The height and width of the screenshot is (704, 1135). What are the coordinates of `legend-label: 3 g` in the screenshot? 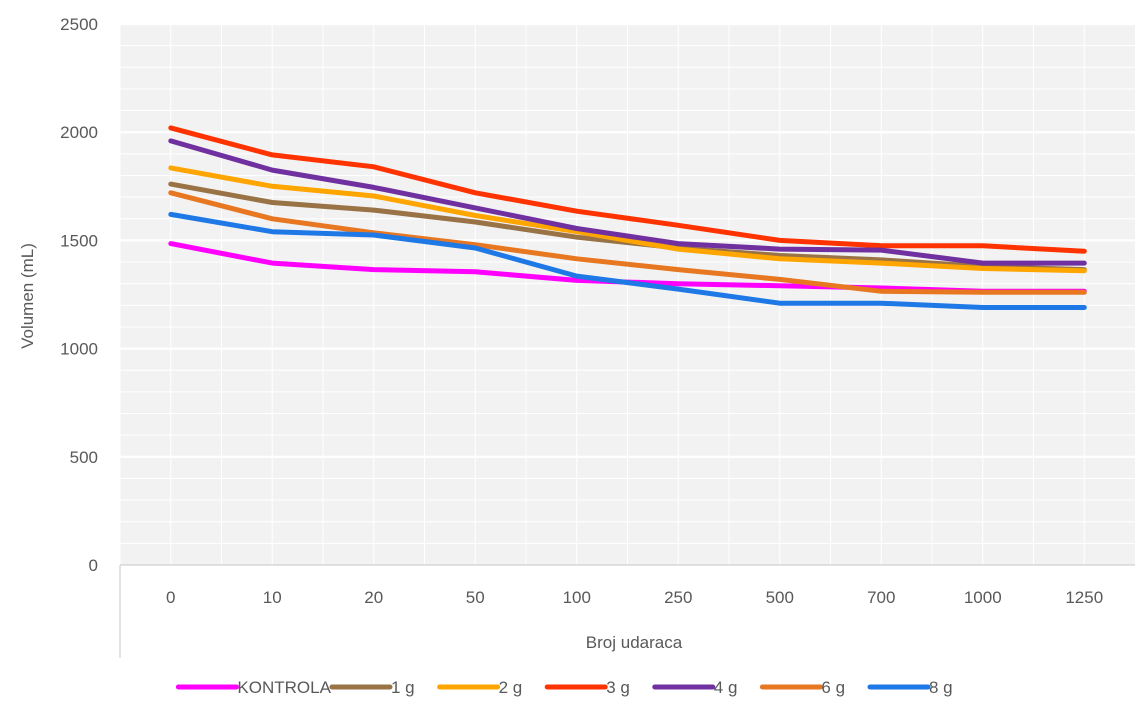 It's located at (618, 687).